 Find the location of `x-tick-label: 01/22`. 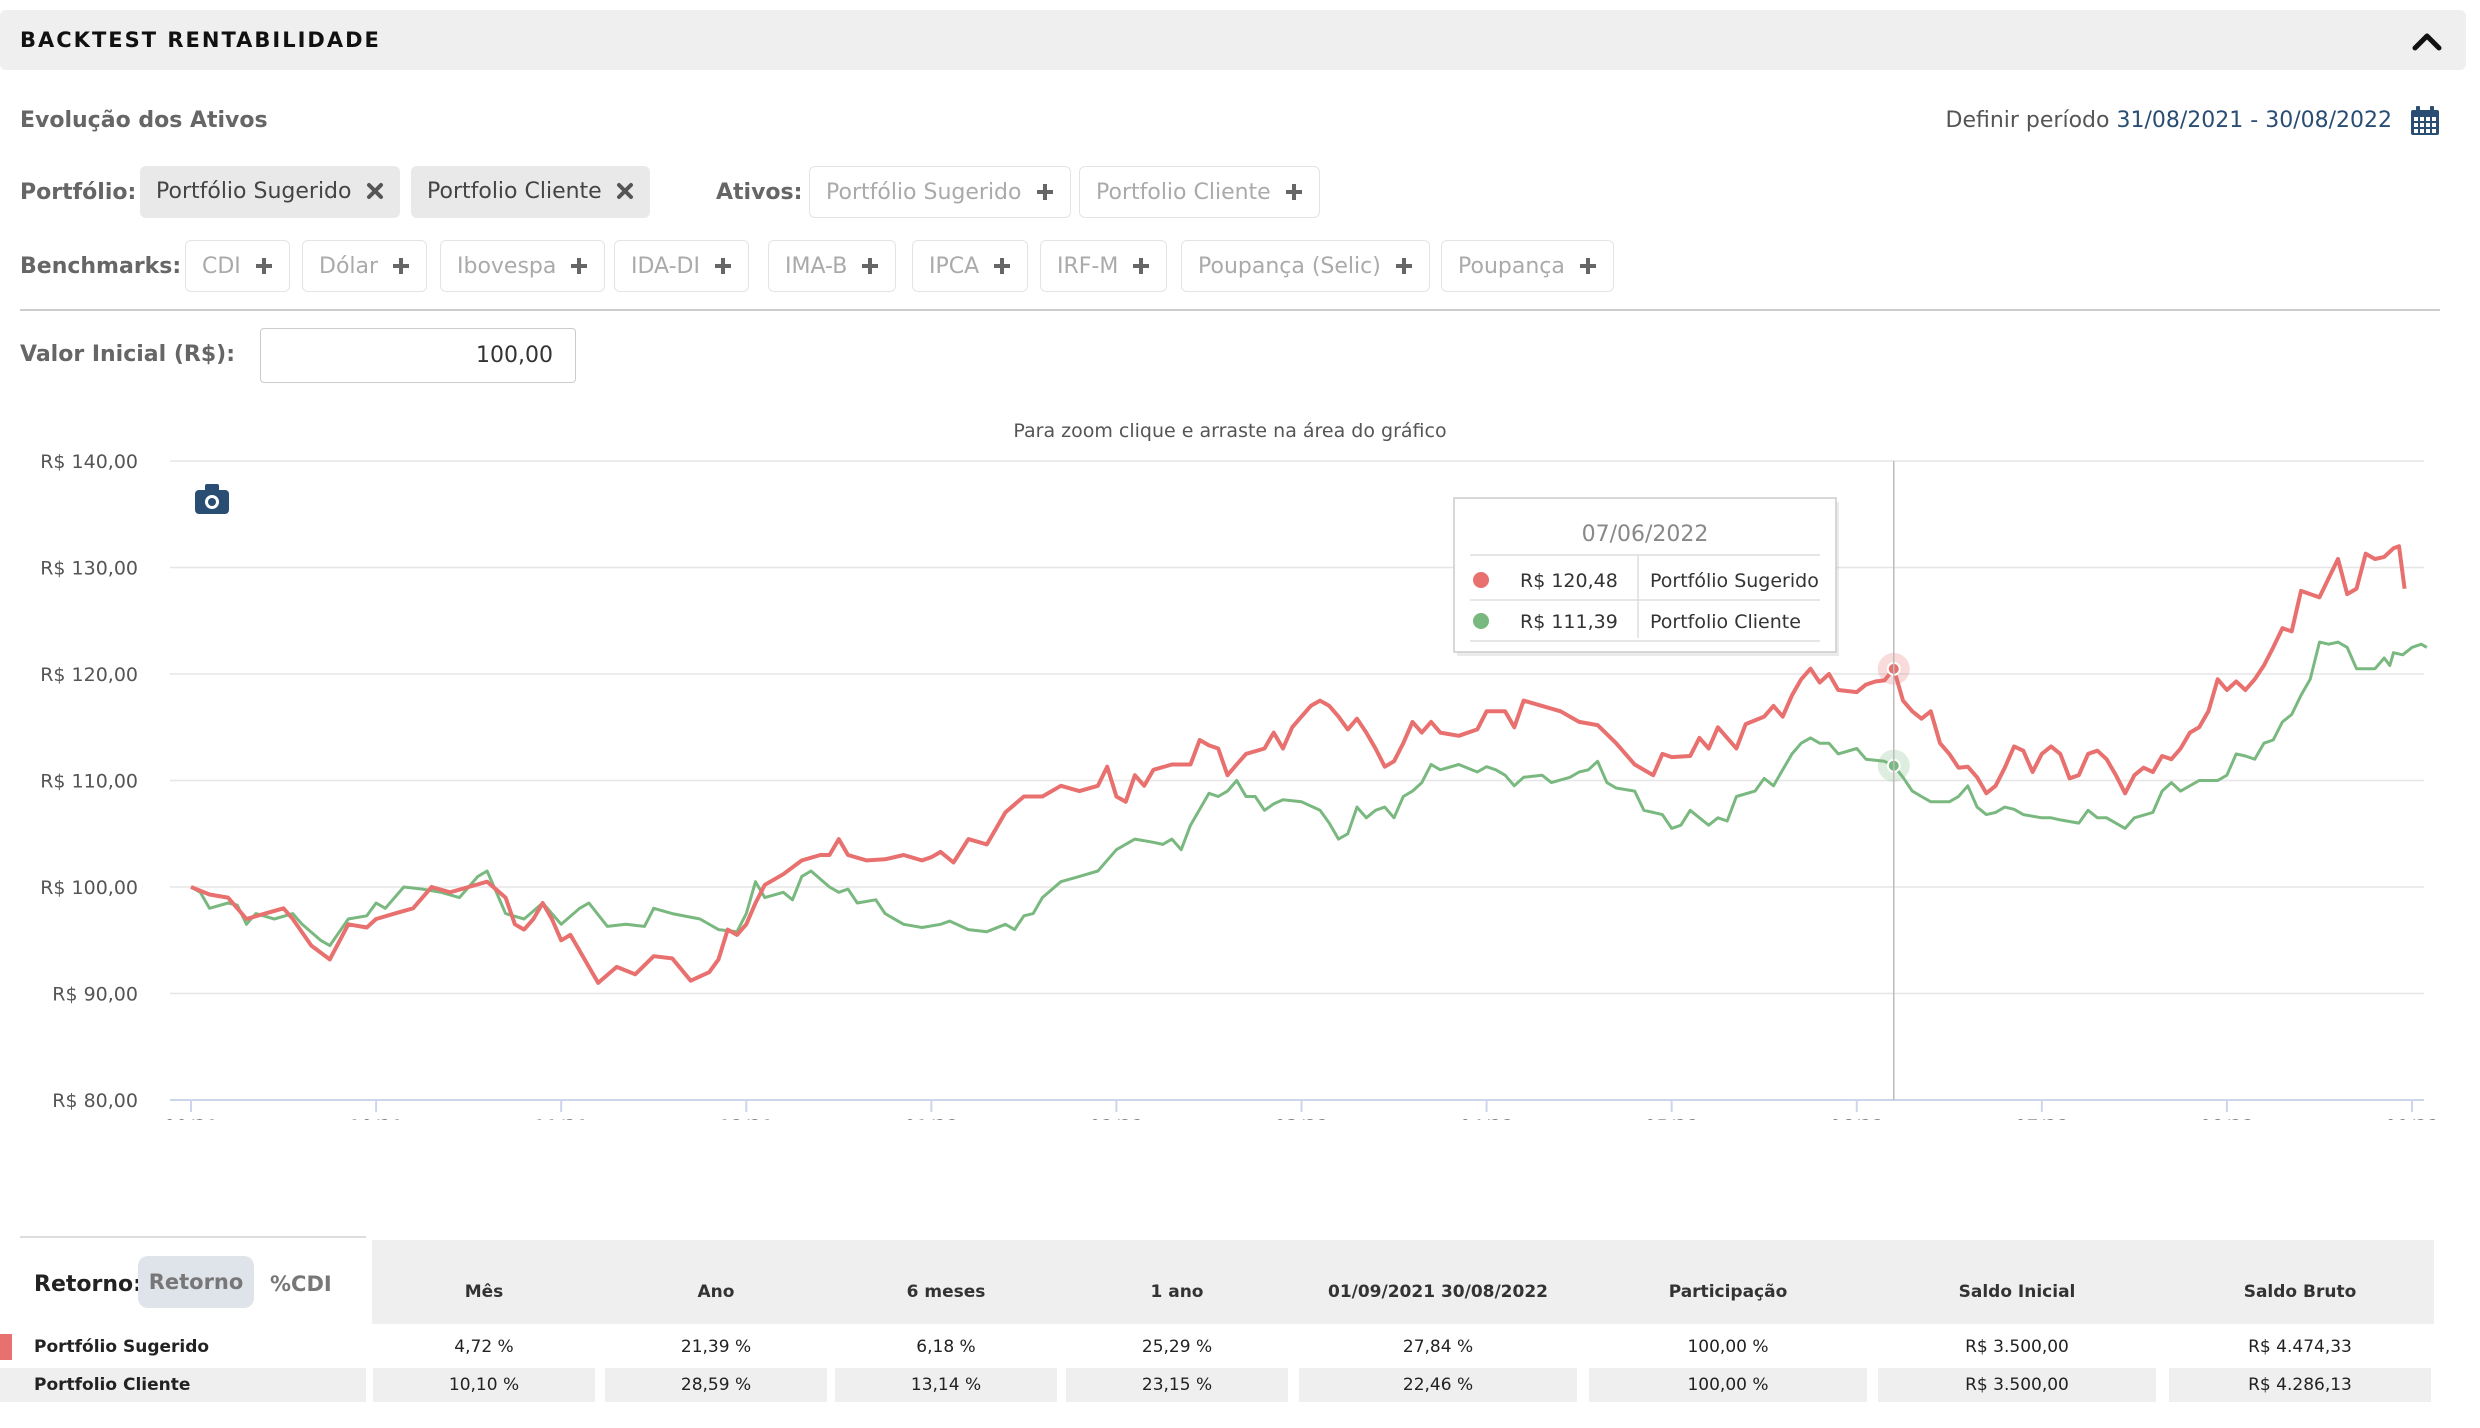

x-tick-label: 01/22 is located at coordinates (931, 1118).